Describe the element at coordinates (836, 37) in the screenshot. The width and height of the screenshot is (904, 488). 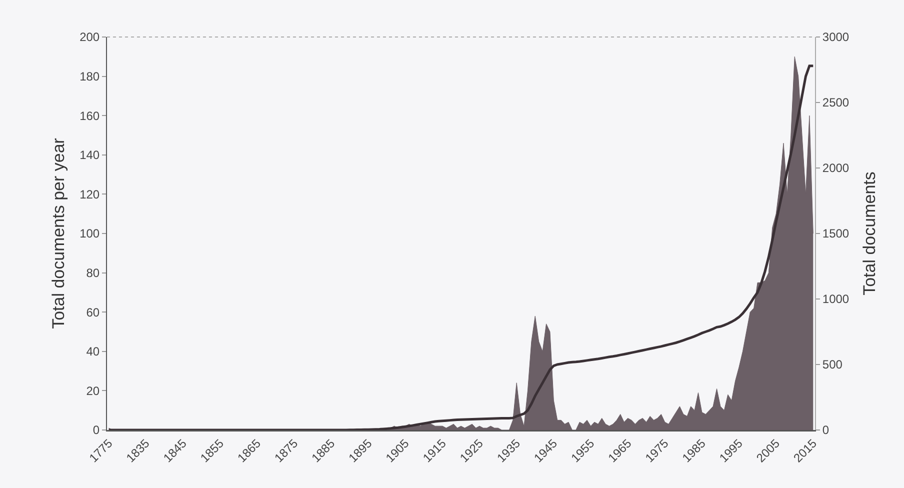
I see `y2-tick-label: 3000` at that location.